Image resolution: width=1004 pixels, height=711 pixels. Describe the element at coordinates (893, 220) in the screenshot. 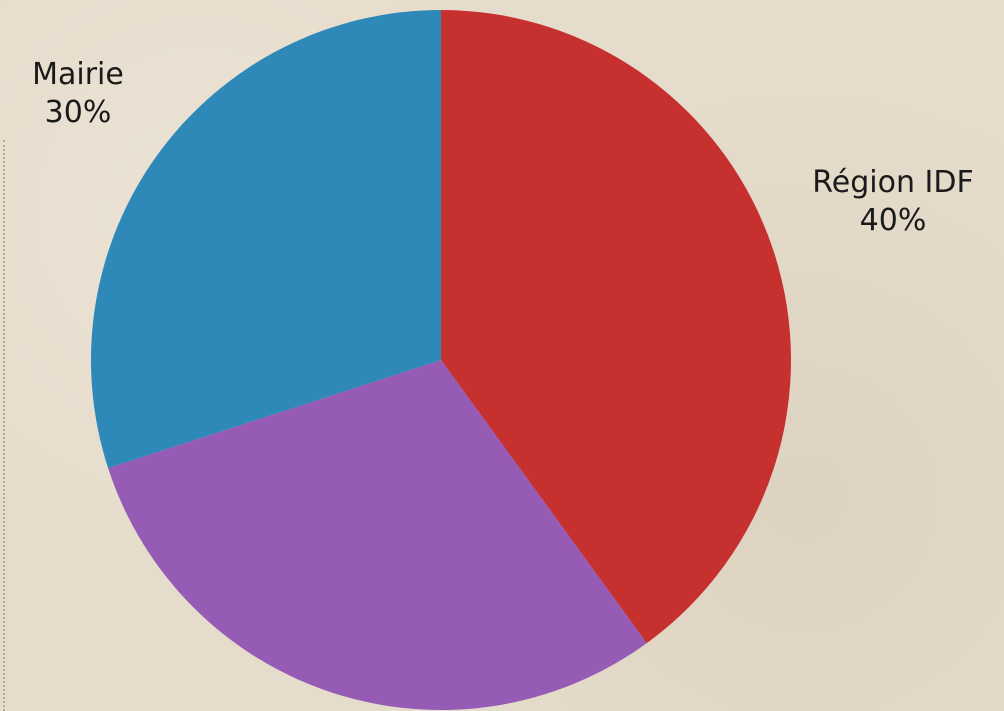

I see `slice-percent-region-idf: 40%` at that location.